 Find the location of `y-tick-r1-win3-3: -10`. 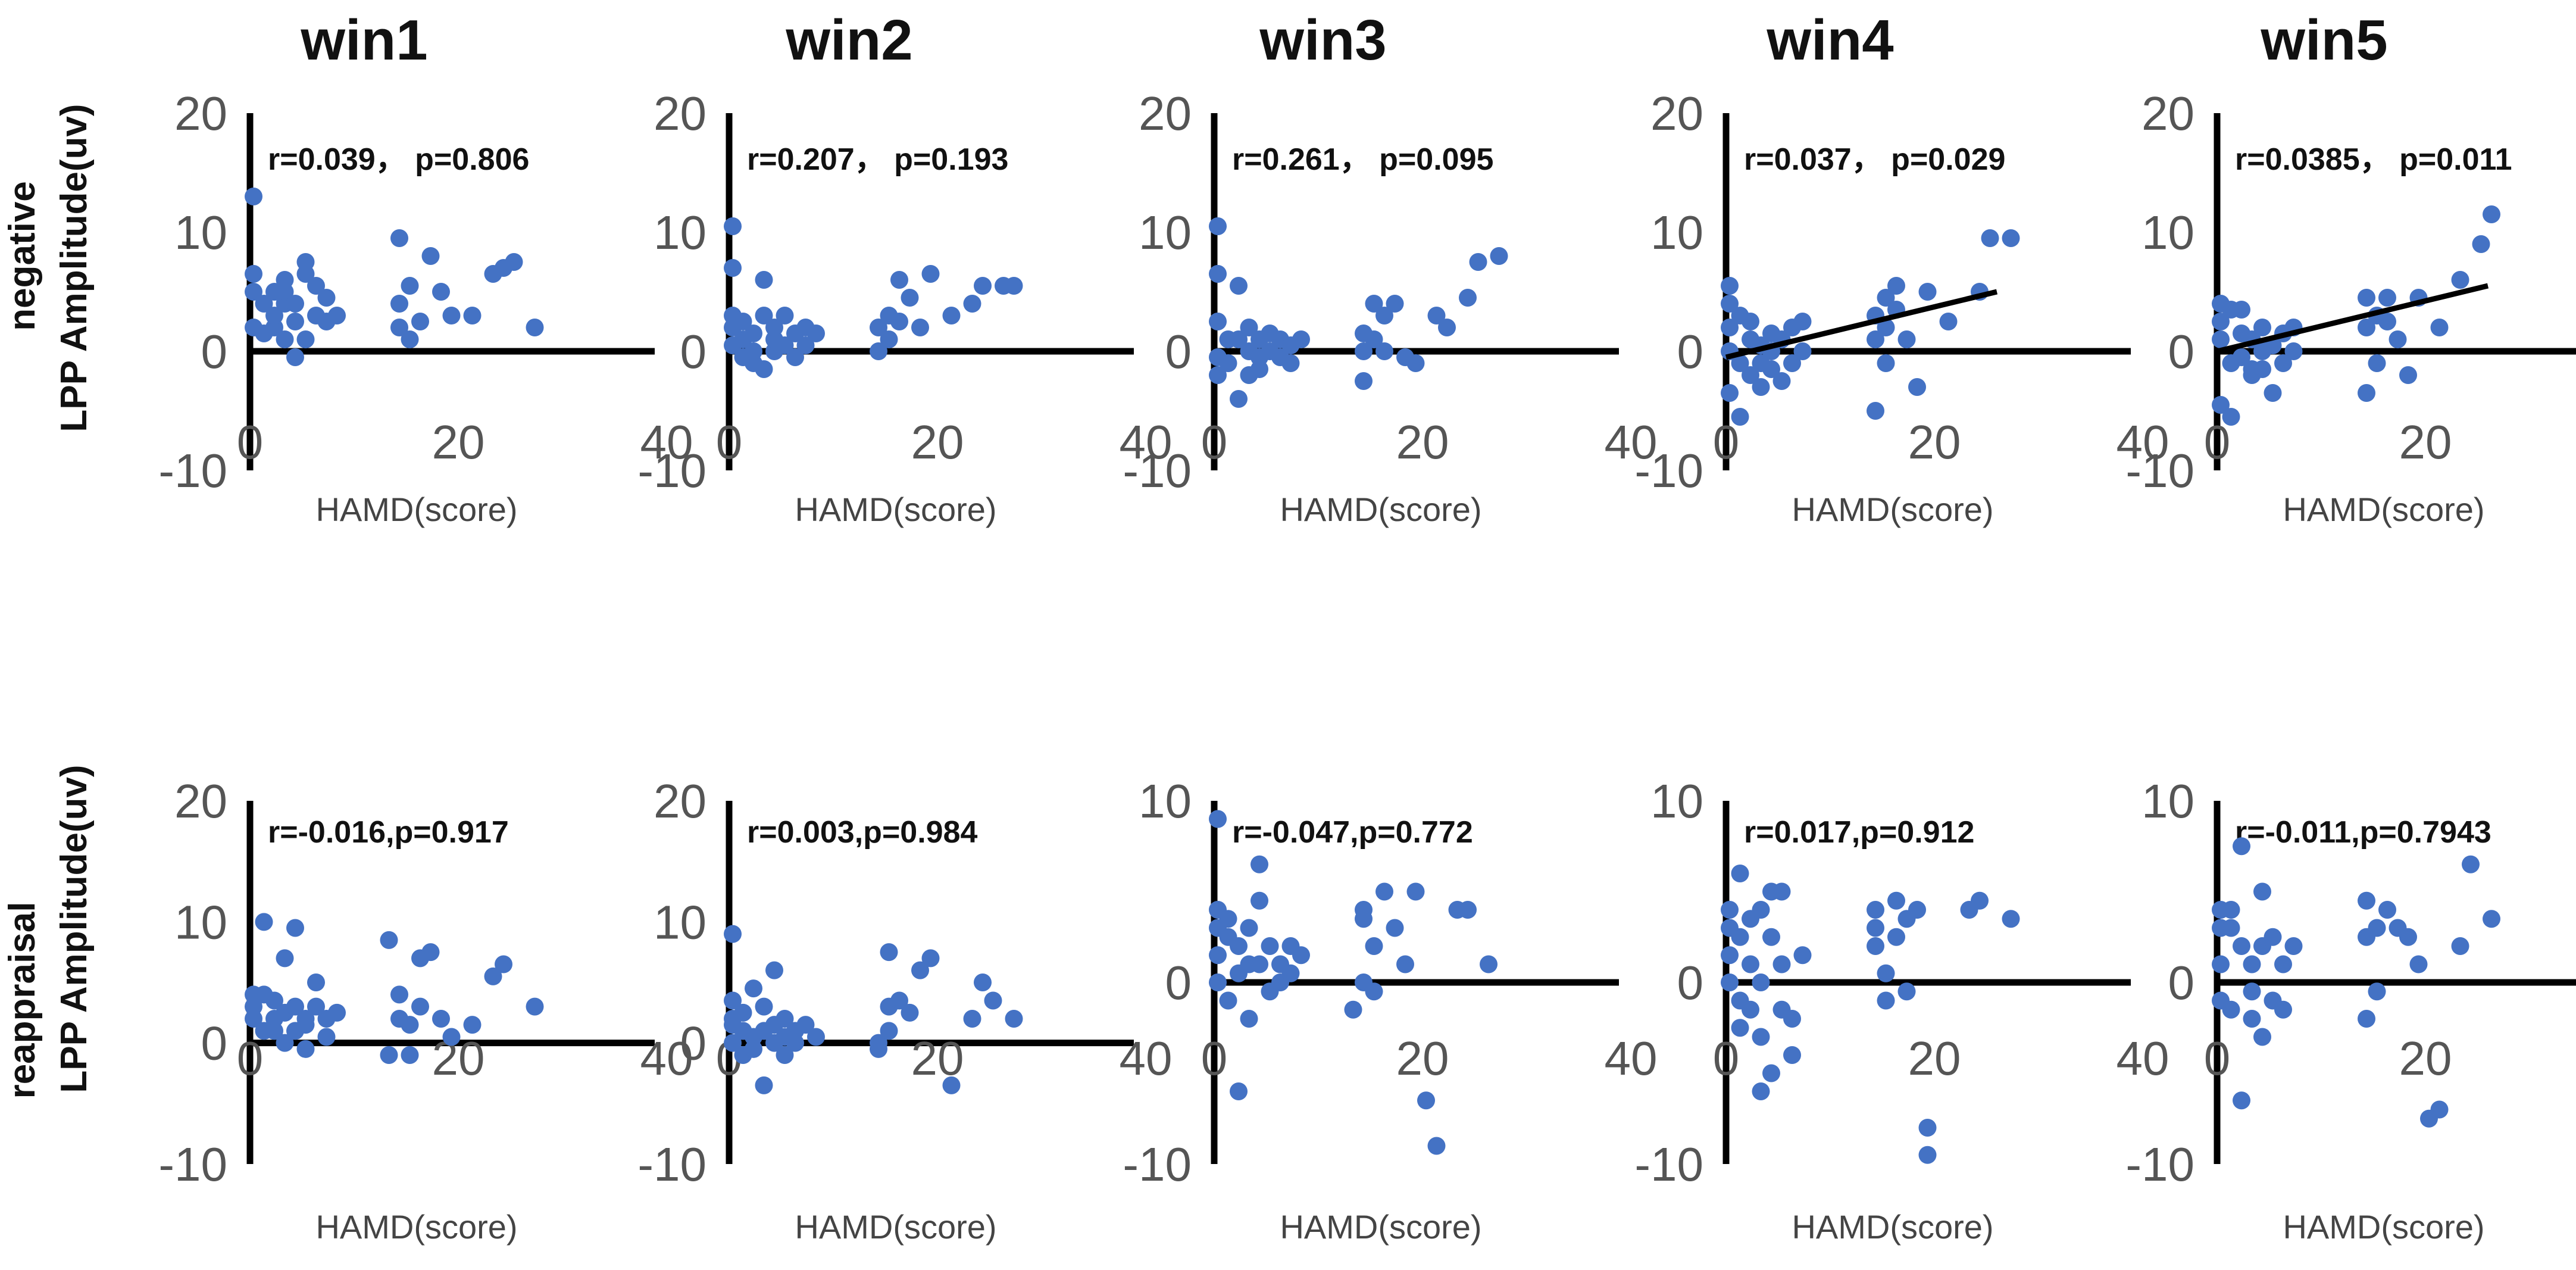

y-tick-r1-win3-3: -10 is located at coordinates (1157, 470).